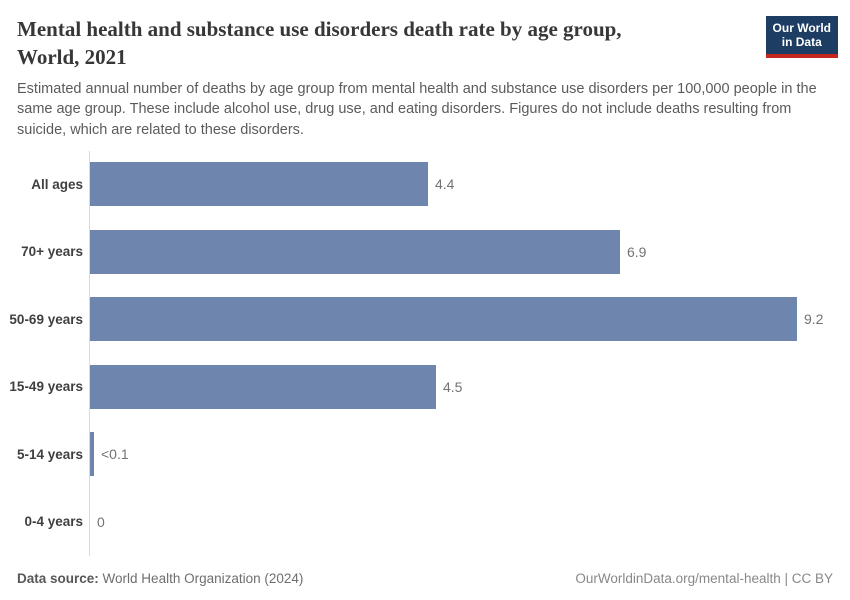 The width and height of the screenshot is (850, 600). I want to click on chart-row: 50-69 years 9.2, so click(425, 319).